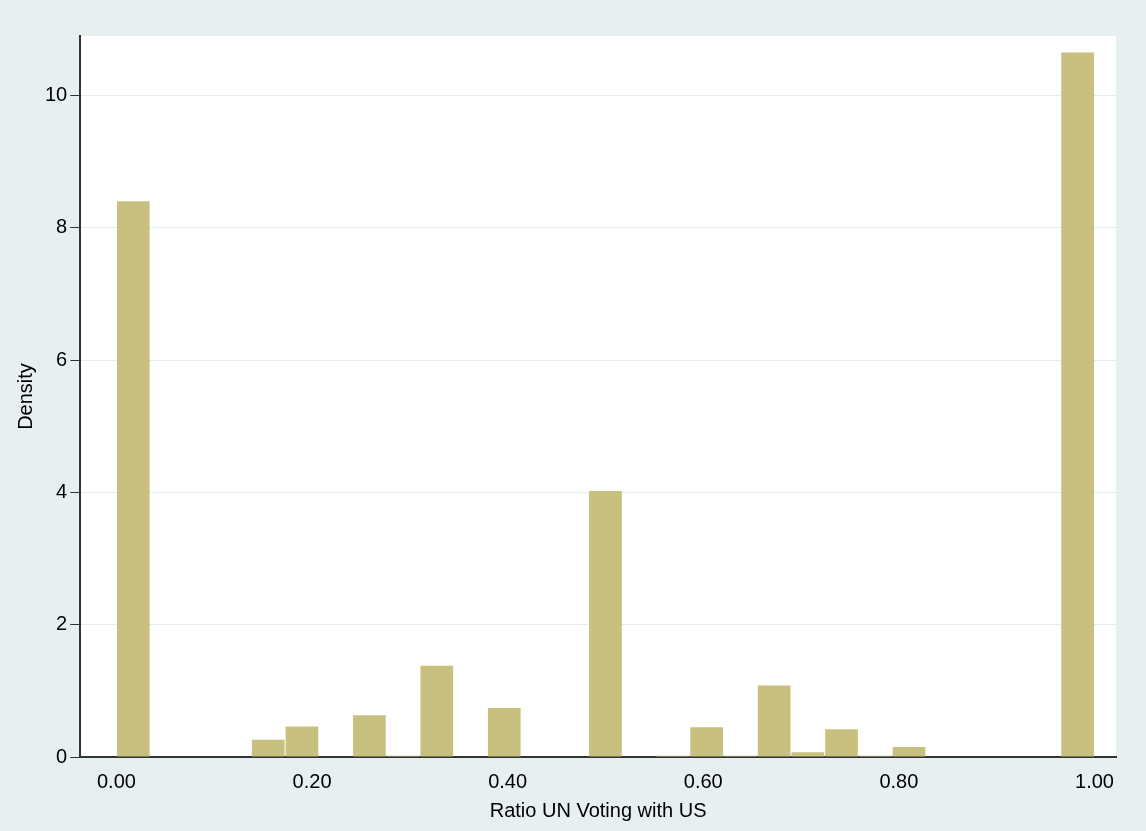 The image size is (1146, 831). Describe the element at coordinates (24, 396) in the screenshot. I see `y-axis-title: Density` at that location.